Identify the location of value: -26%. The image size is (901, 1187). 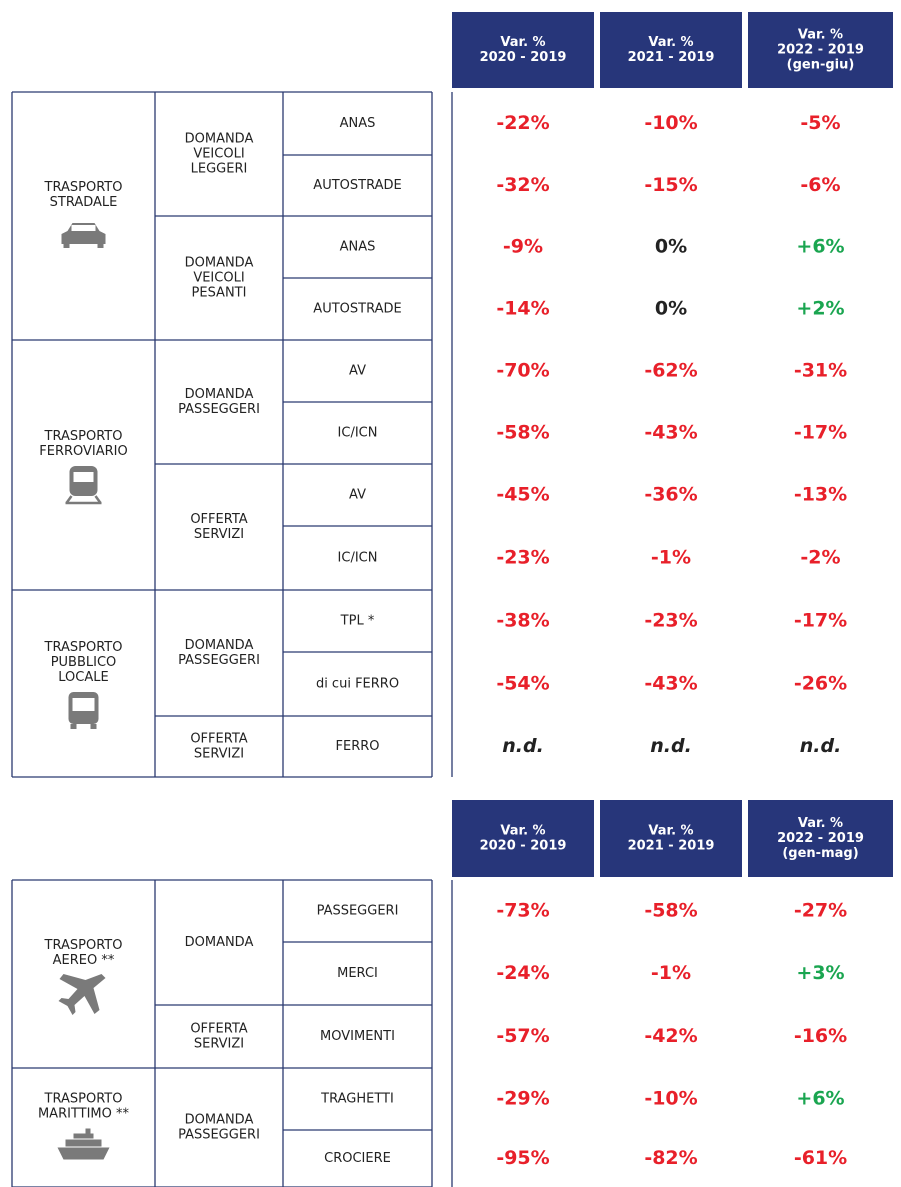
(820, 684).